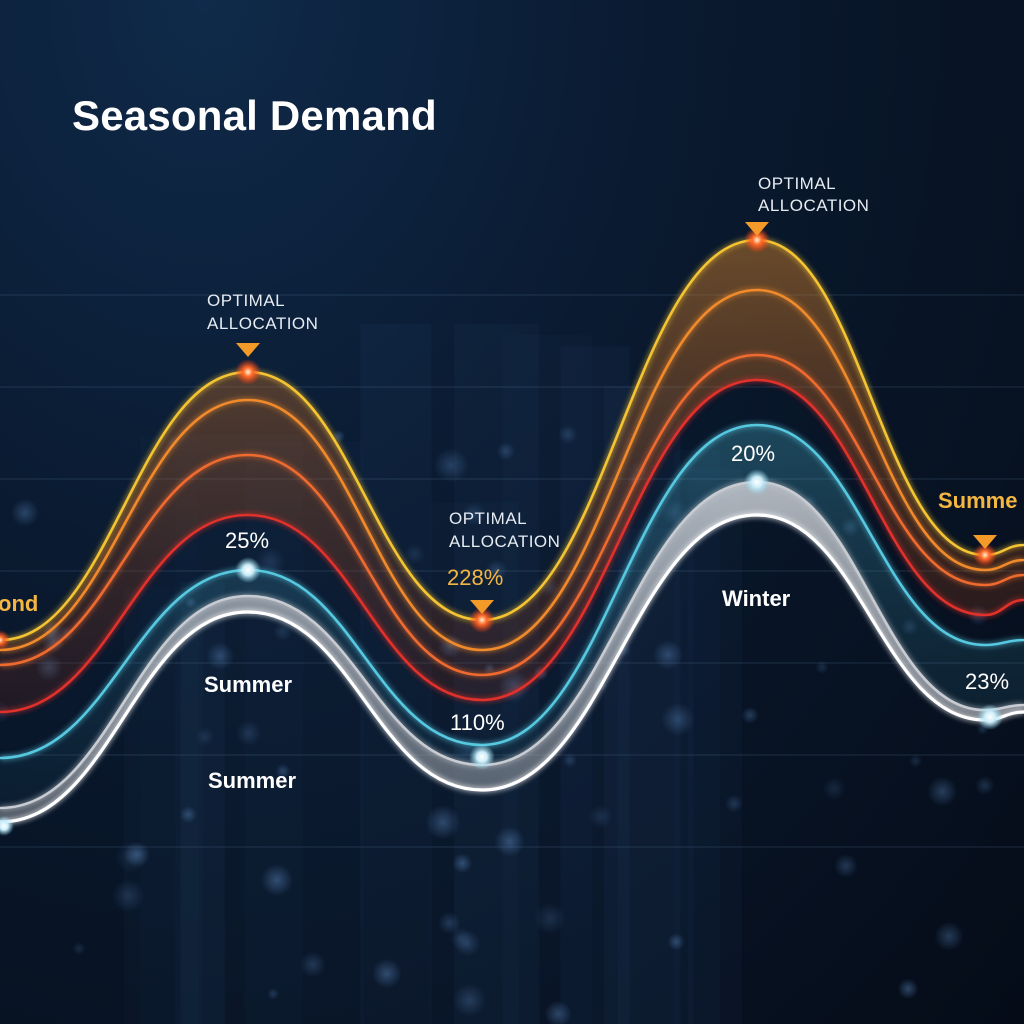 Image resolution: width=1024 pixels, height=1024 pixels. I want to click on callout-1: OPTIMAL ALLOCATION, so click(262, 324).